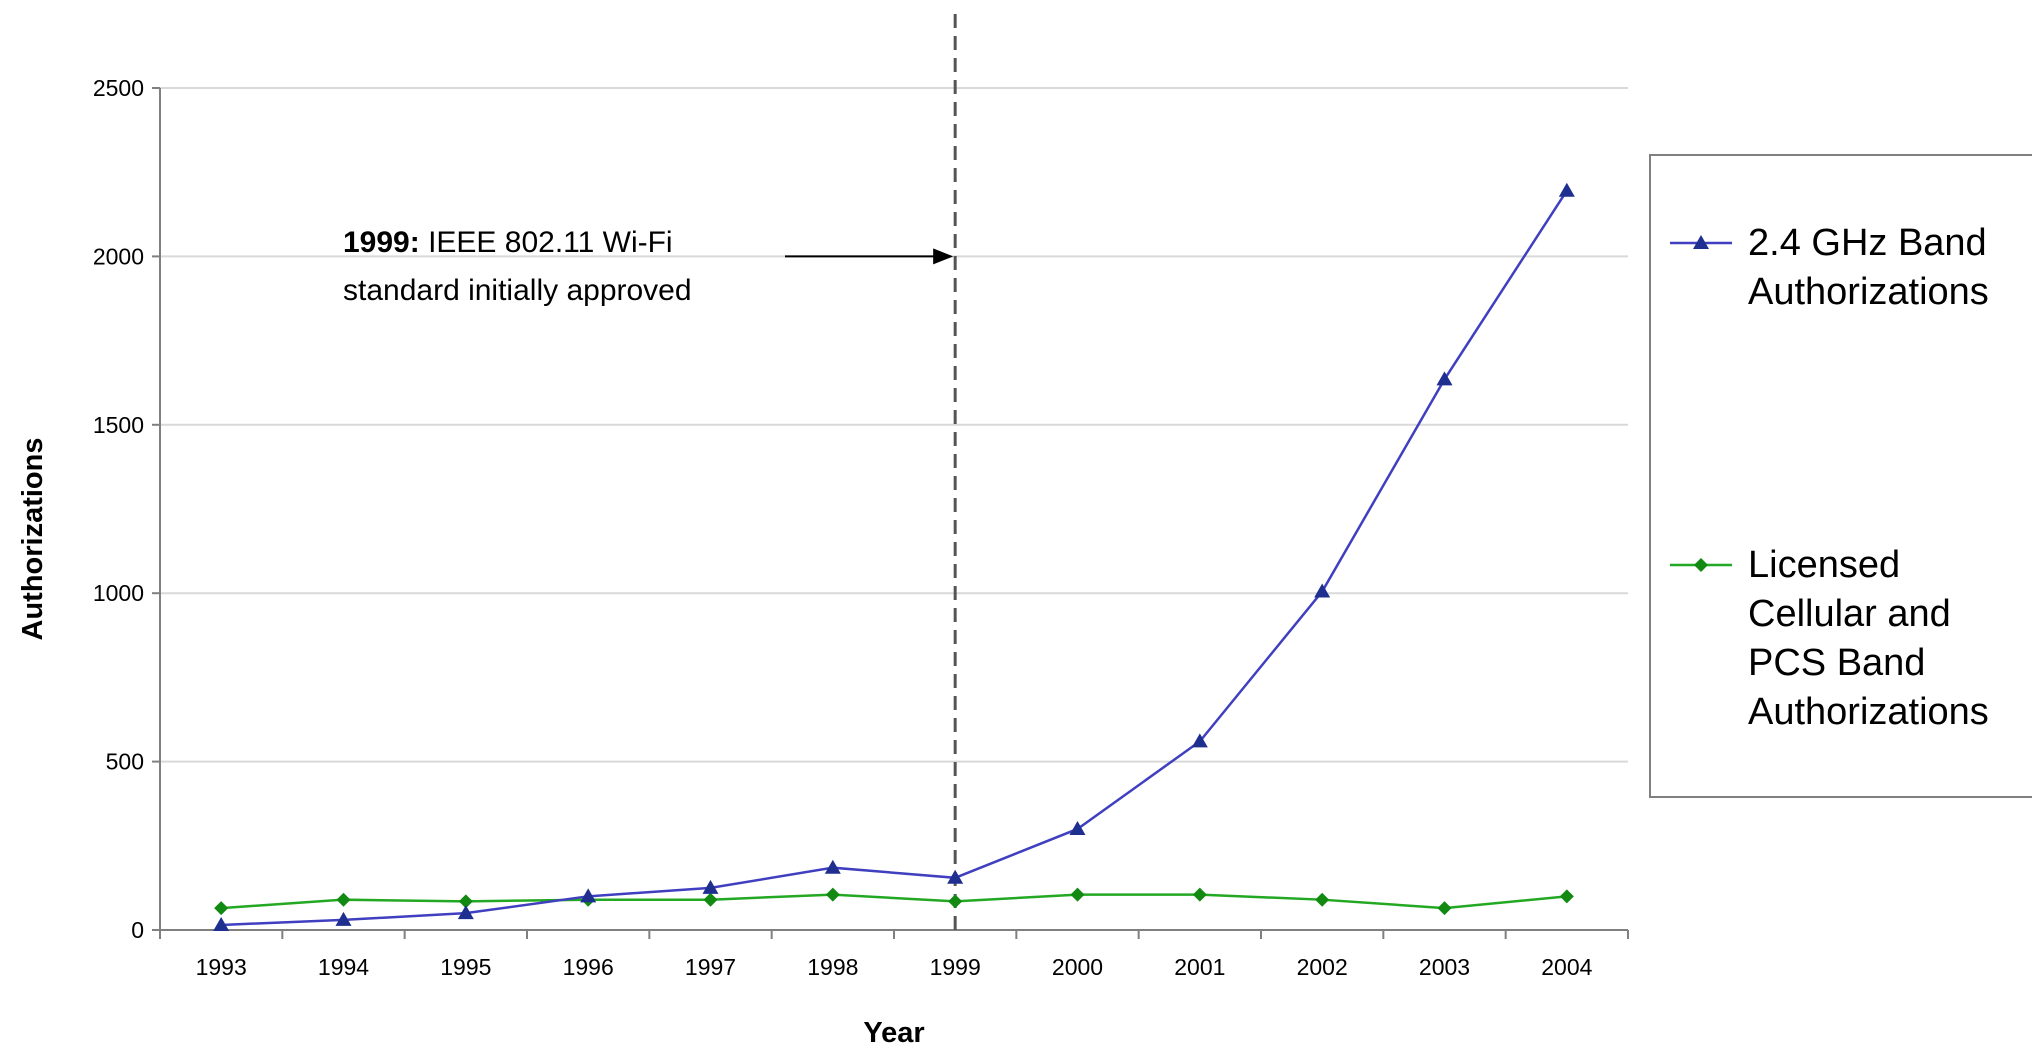 This screenshot has width=2032, height=1048. What do you see at coordinates (1322, 967) in the screenshot?
I see `x-tick-label: 2002` at bounding box center [1322, 967].